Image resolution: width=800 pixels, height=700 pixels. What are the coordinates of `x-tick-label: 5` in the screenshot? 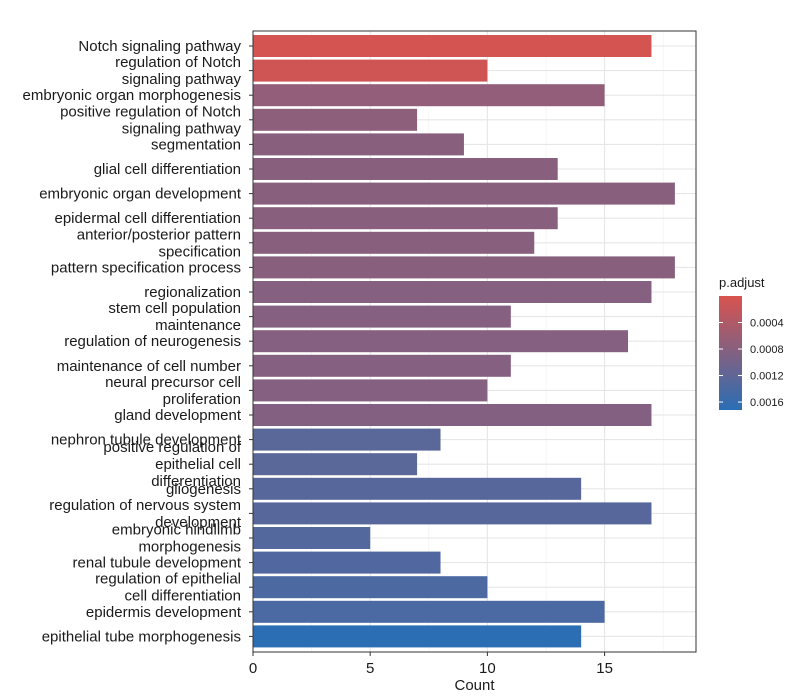 It's located at (370, 668).